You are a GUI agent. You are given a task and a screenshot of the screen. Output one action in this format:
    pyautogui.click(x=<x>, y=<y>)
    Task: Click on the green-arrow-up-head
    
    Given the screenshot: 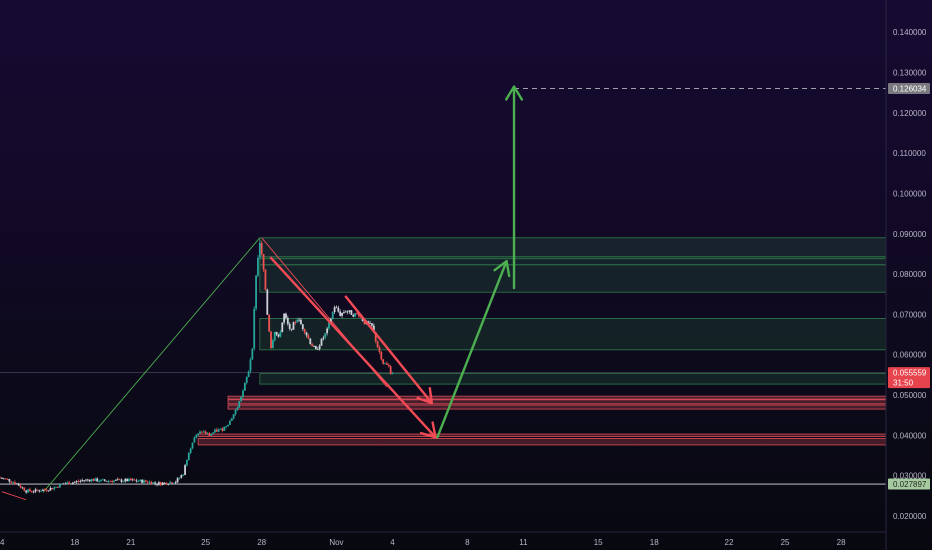 What is the action you would take?
    pyautogui.click(x=502, y=268)
    